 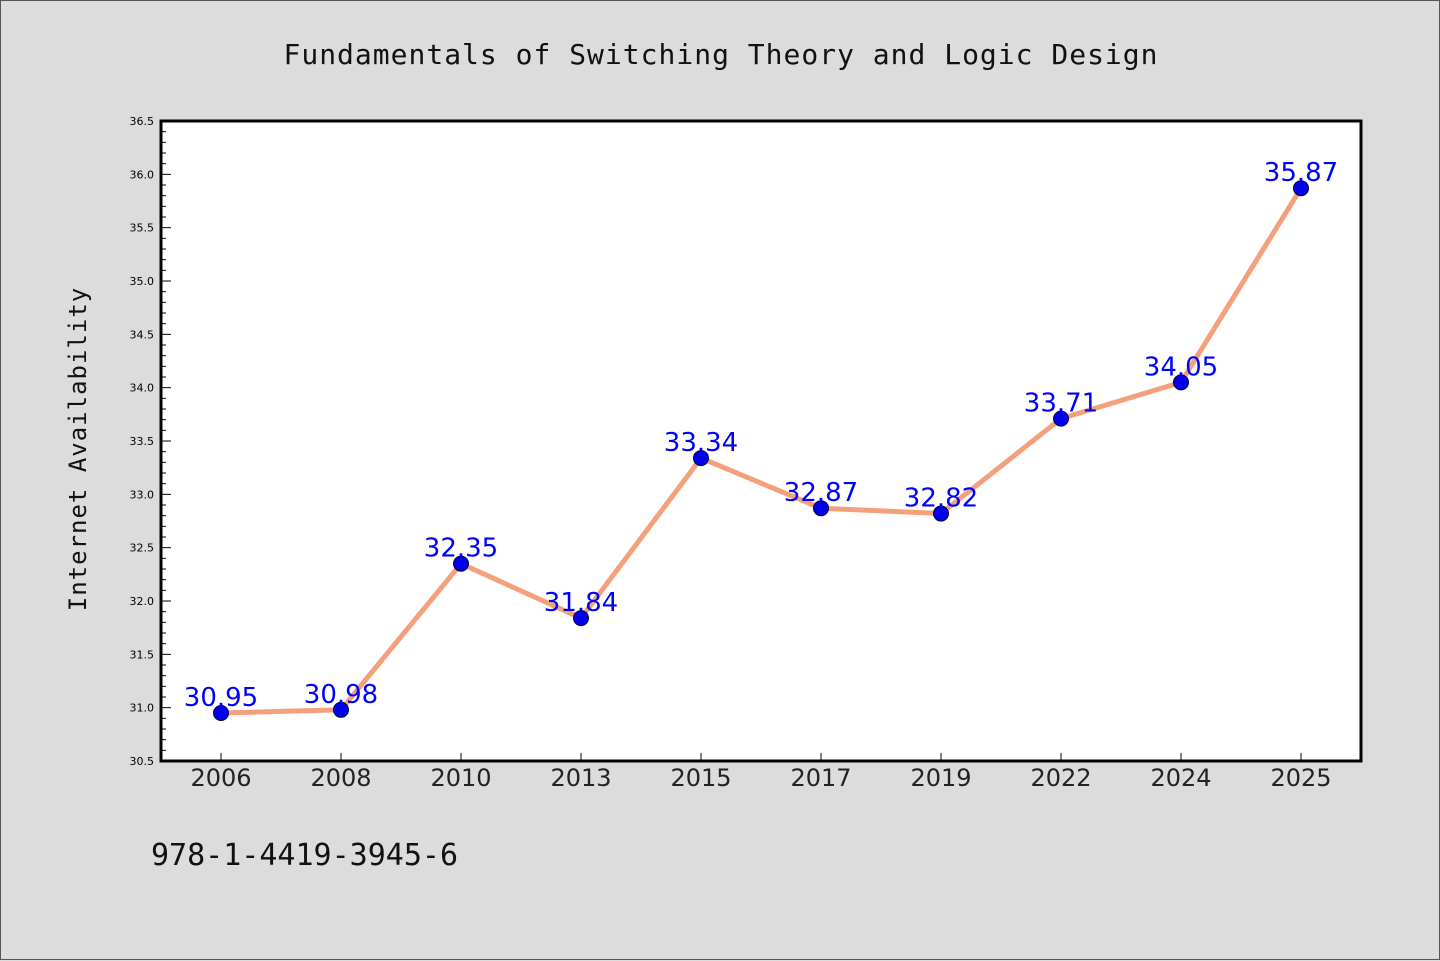 What do you see at coordinates (220, 778) in the screenshot?
I see `x-tick-label: 2006` at bounding box center [220, 778].